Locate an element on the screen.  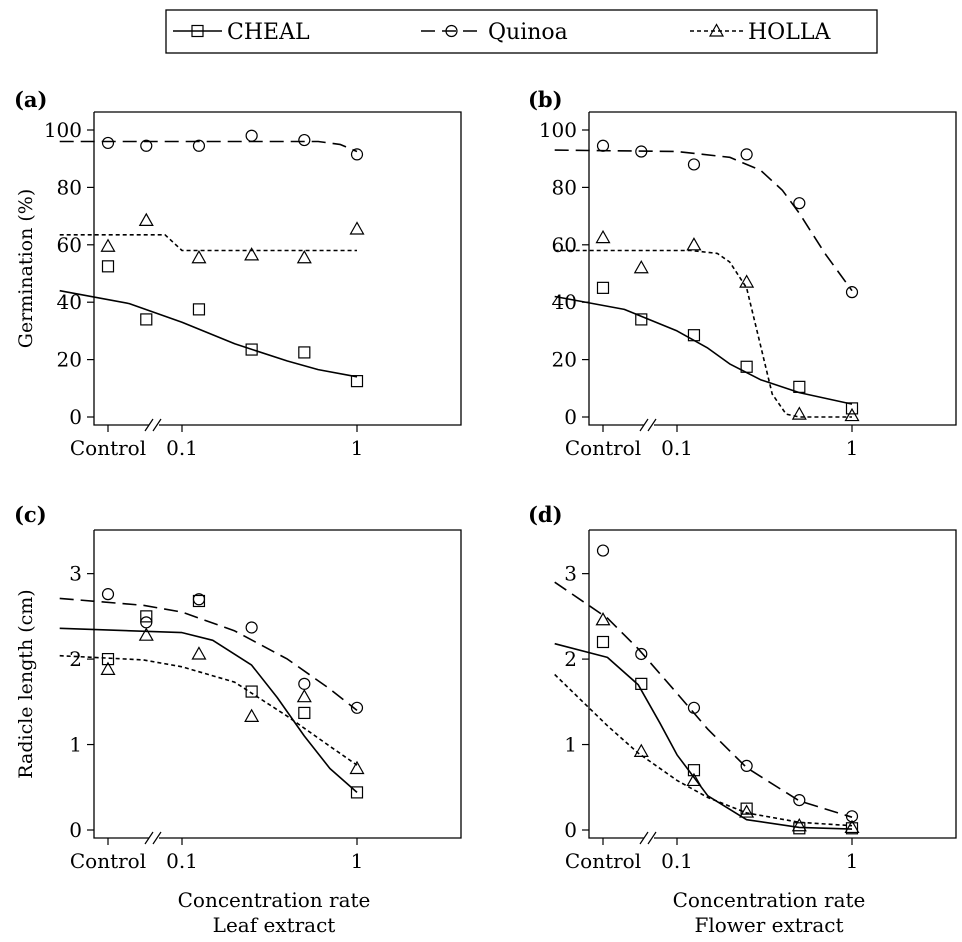
y-tick-label-b: 40 is located at coordinates (564, 302).